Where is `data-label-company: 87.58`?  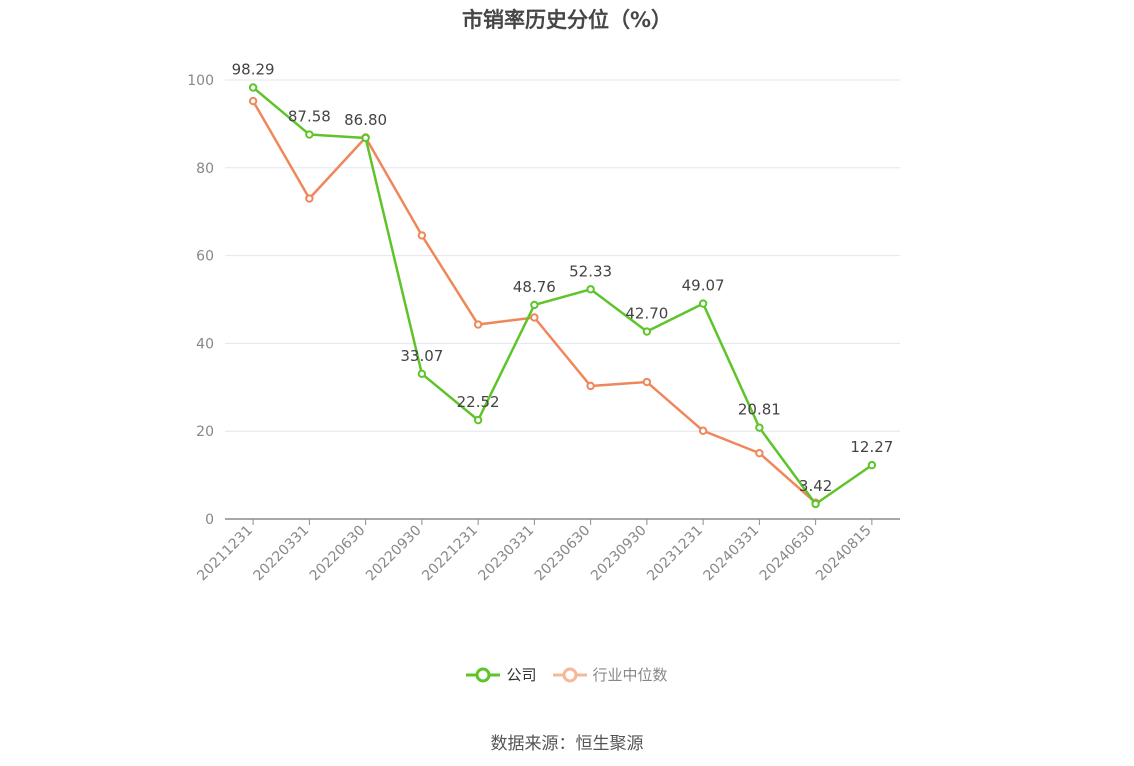 data-label-company: 87.58 is located at coordinates (309, 117).